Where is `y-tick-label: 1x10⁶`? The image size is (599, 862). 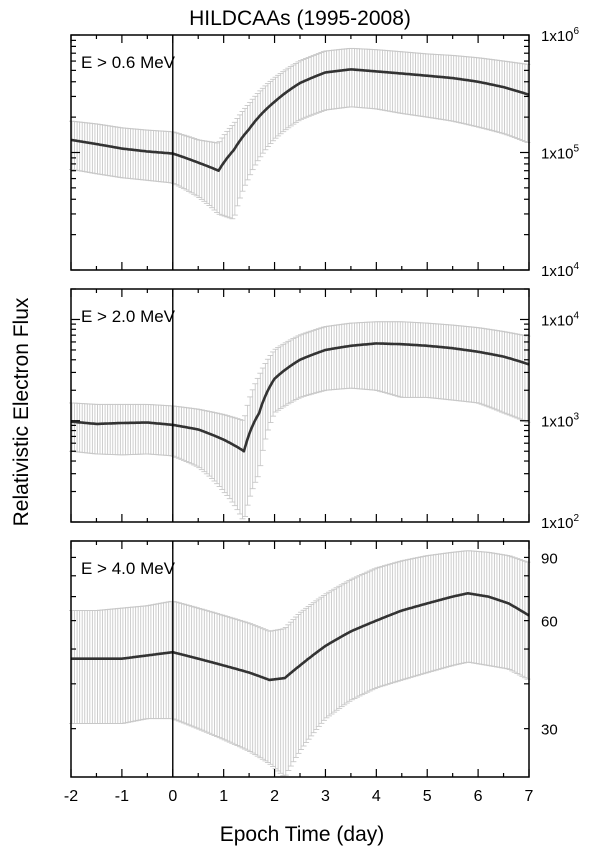
y-tick-label: 1x10⁶ is located at coordinates (560, 35).